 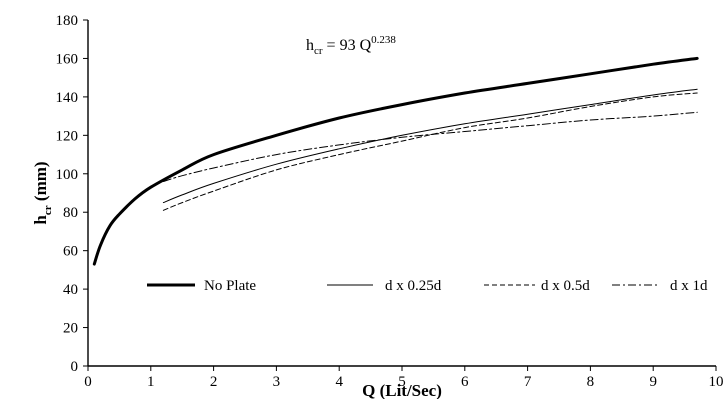 What do you see at coordinates (347, 45) in the screenshot?
I see `formula-rhs: = 93 Q` at bounding box center [347, 45].